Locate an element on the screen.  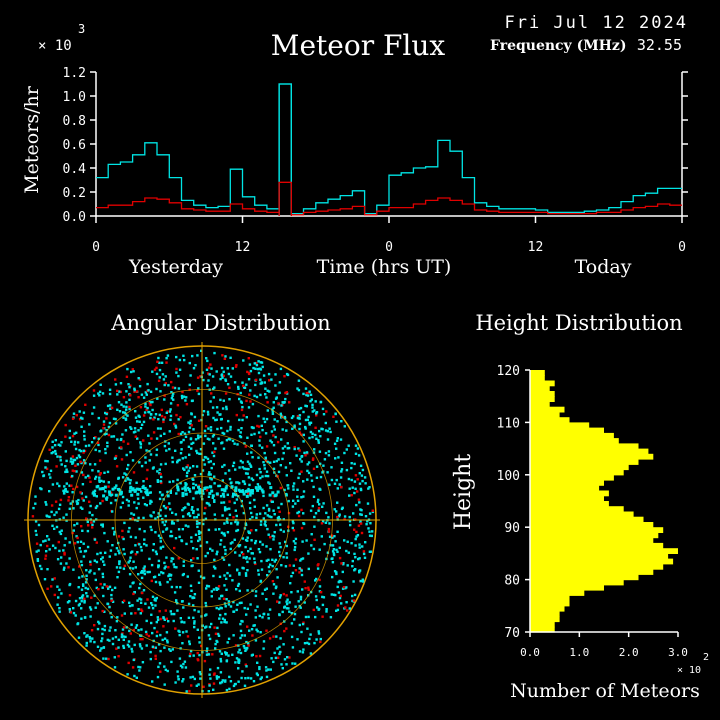
height-y-tick-label: 80 is located at coordinates (512, 581).